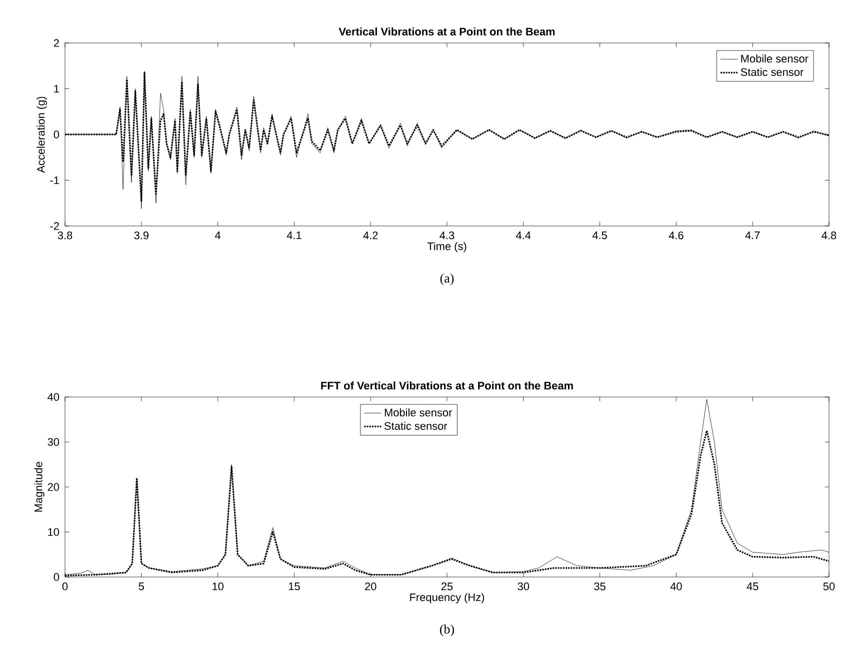 This screenshot has width=841, height=650. Describe the element at coordinates (676, 586) in the screenshot. I see `x-tick-label: 40` at that location.